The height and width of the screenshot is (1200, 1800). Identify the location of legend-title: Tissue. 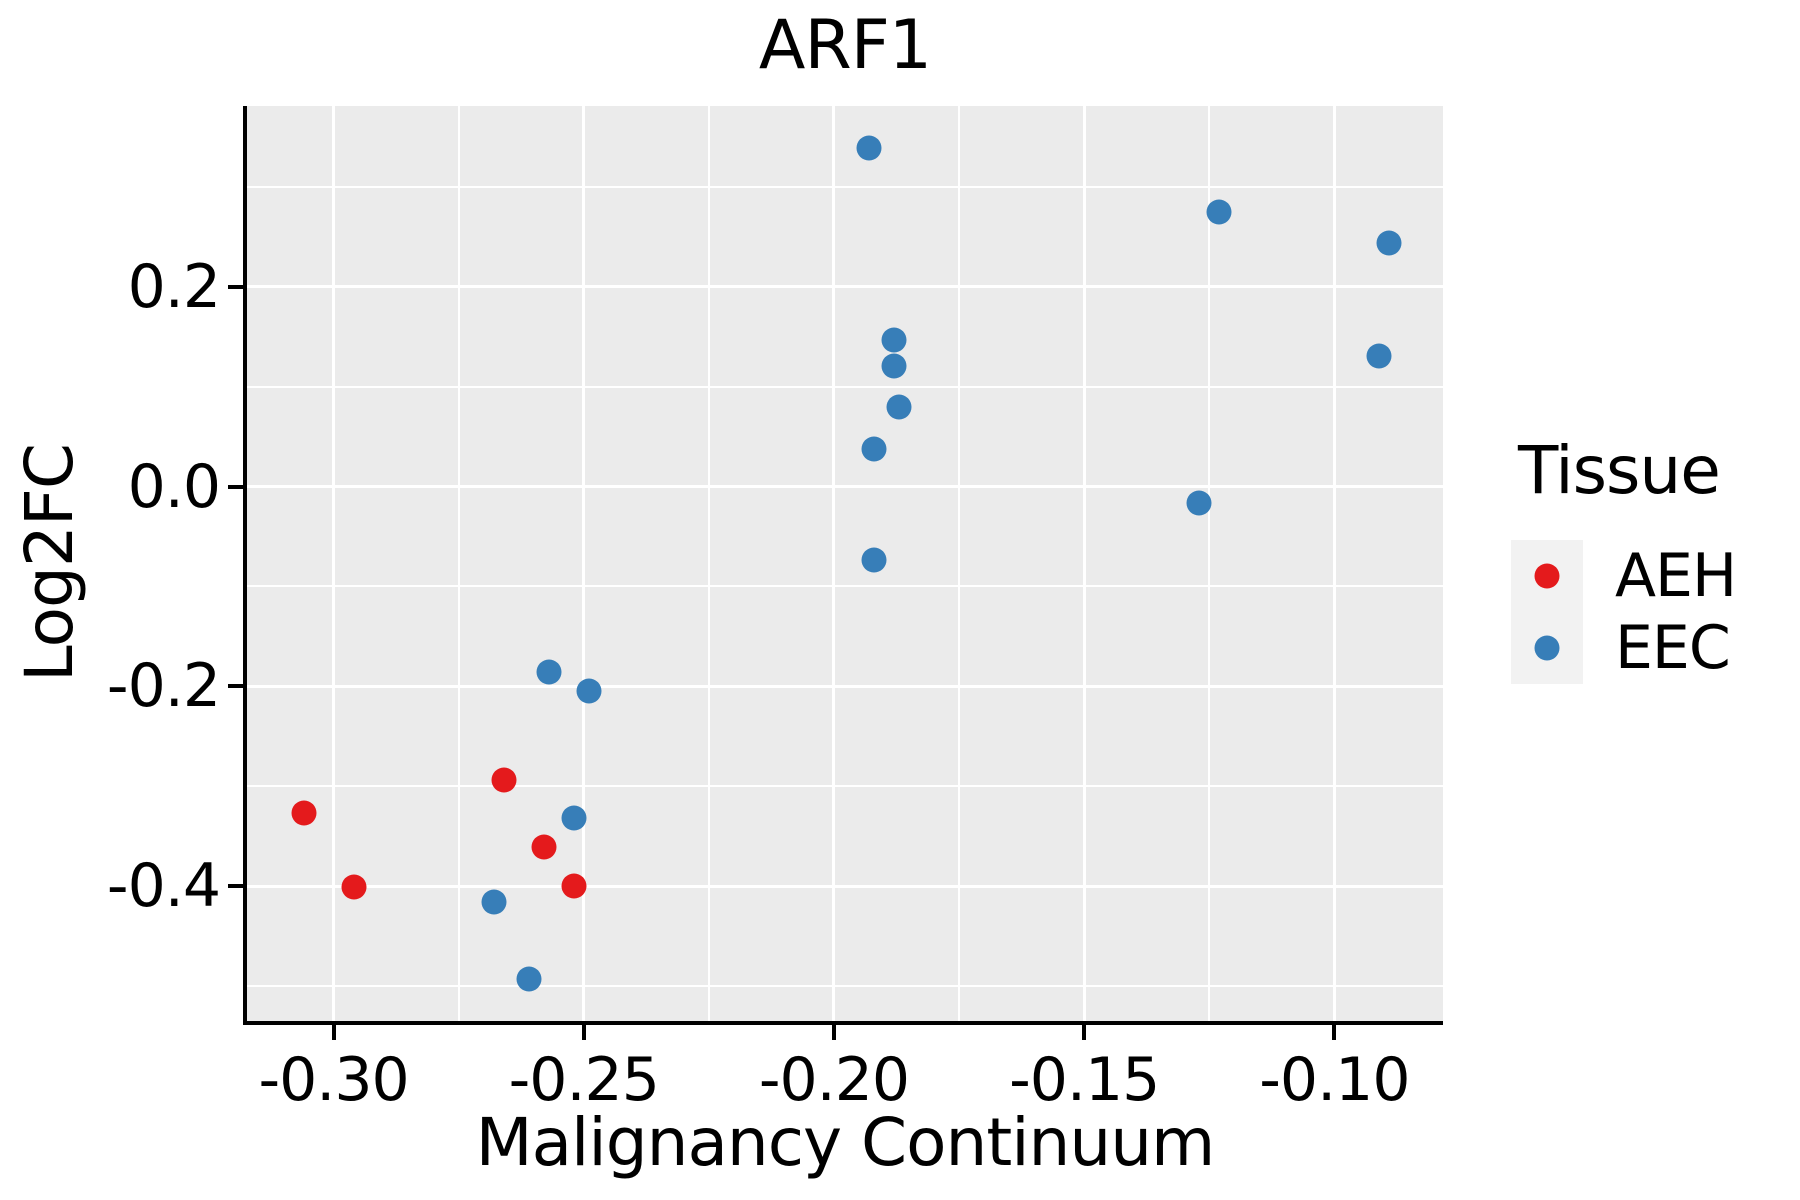
(1619, 470).